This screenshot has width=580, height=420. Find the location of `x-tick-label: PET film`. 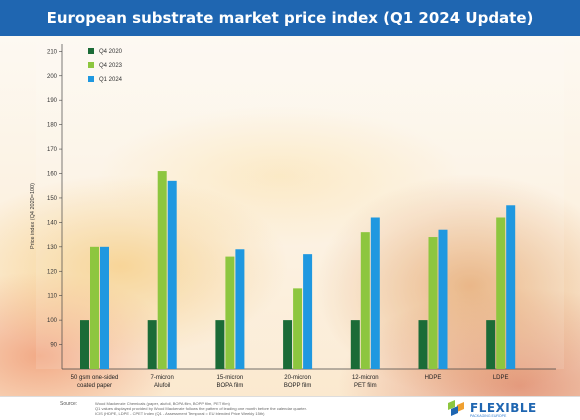

x-tick-label: PET film is located at coordinates (365, 386).